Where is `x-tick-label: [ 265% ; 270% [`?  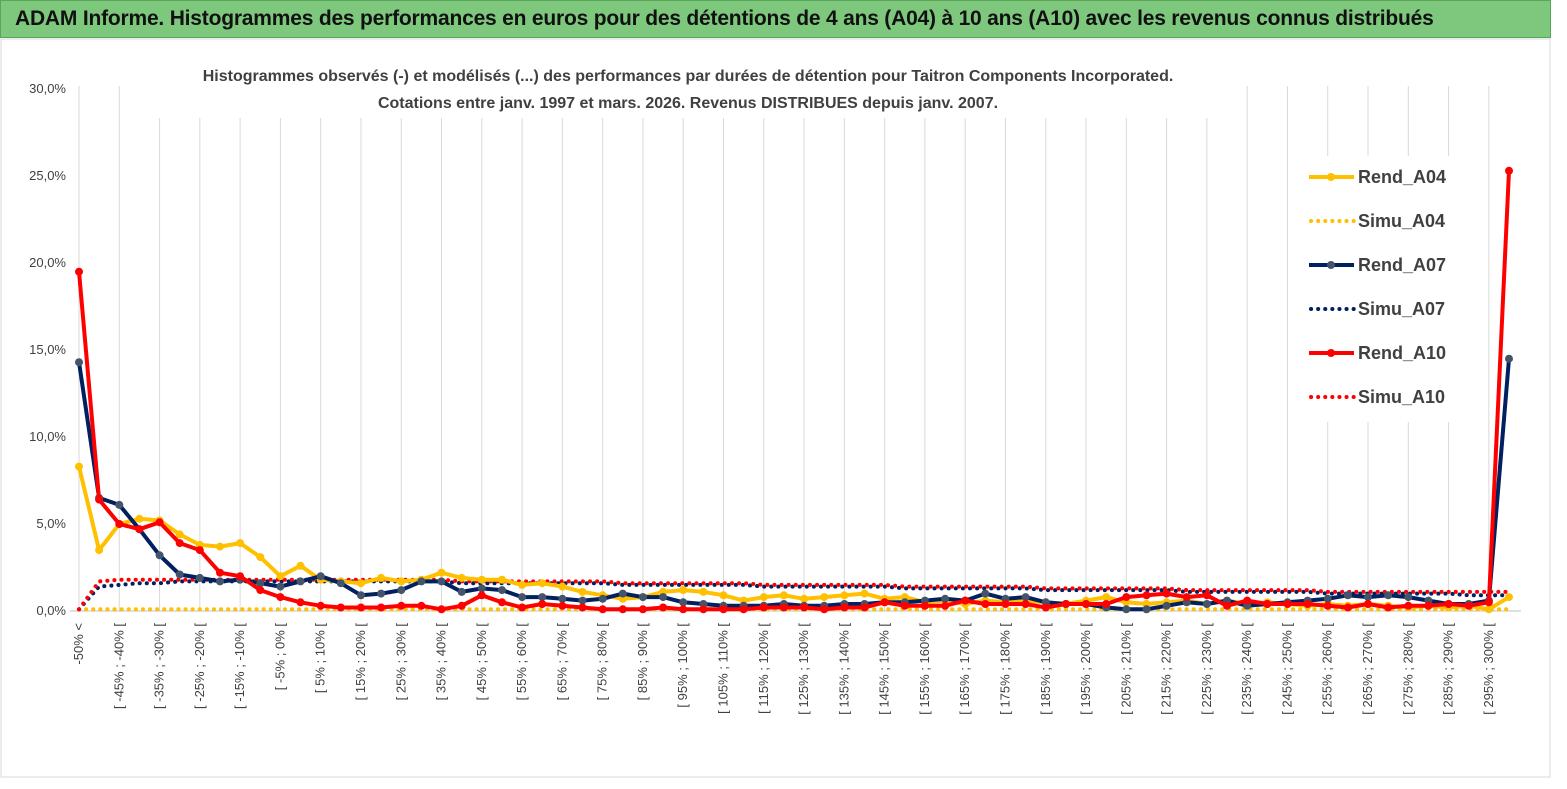
x-tick-label: [ 265% ; 270% [ is located at coordinates (1367, 669).